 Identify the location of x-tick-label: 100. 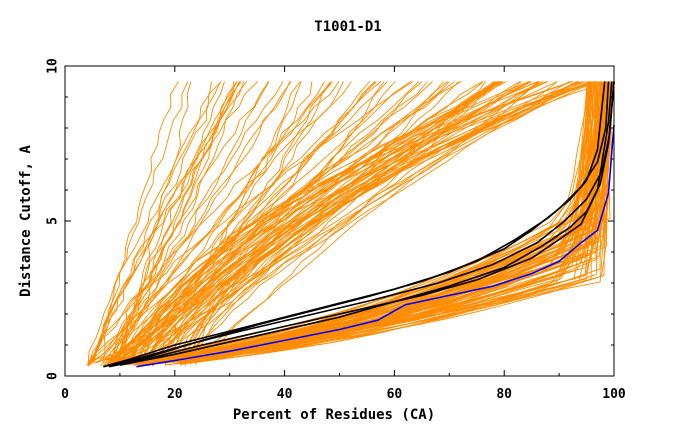
(614, 394).